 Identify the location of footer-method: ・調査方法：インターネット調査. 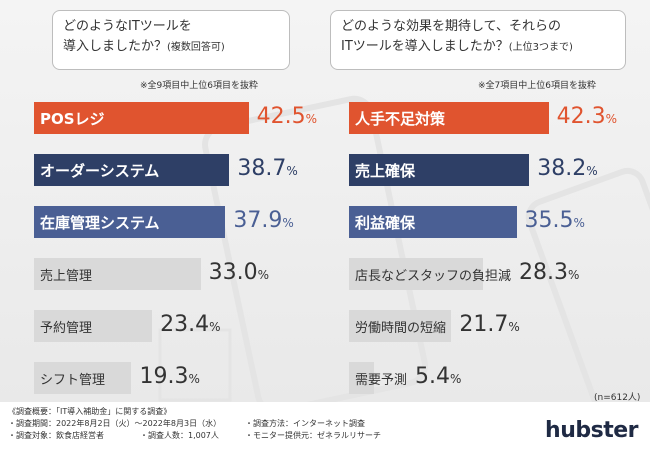
(305, 423).